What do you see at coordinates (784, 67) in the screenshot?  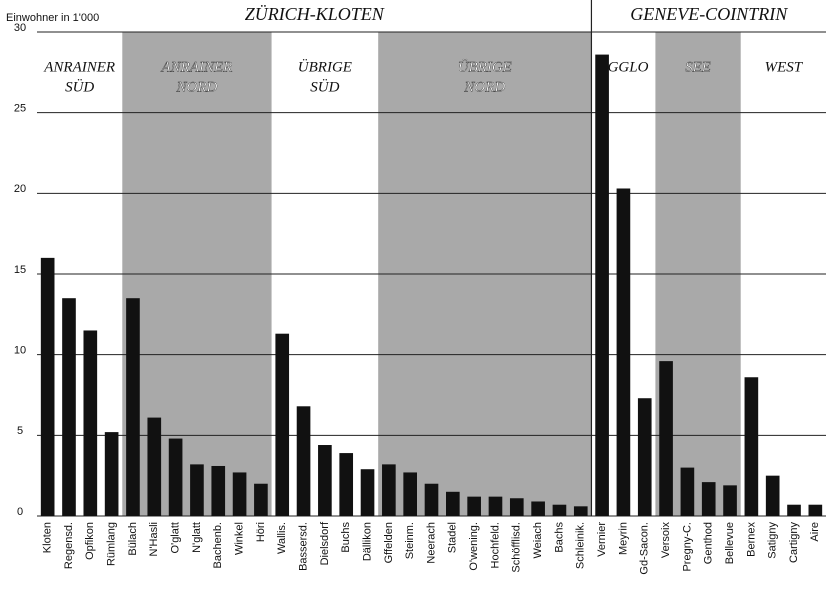 I see `region-label: WEST` at bounding box center [784, 67].